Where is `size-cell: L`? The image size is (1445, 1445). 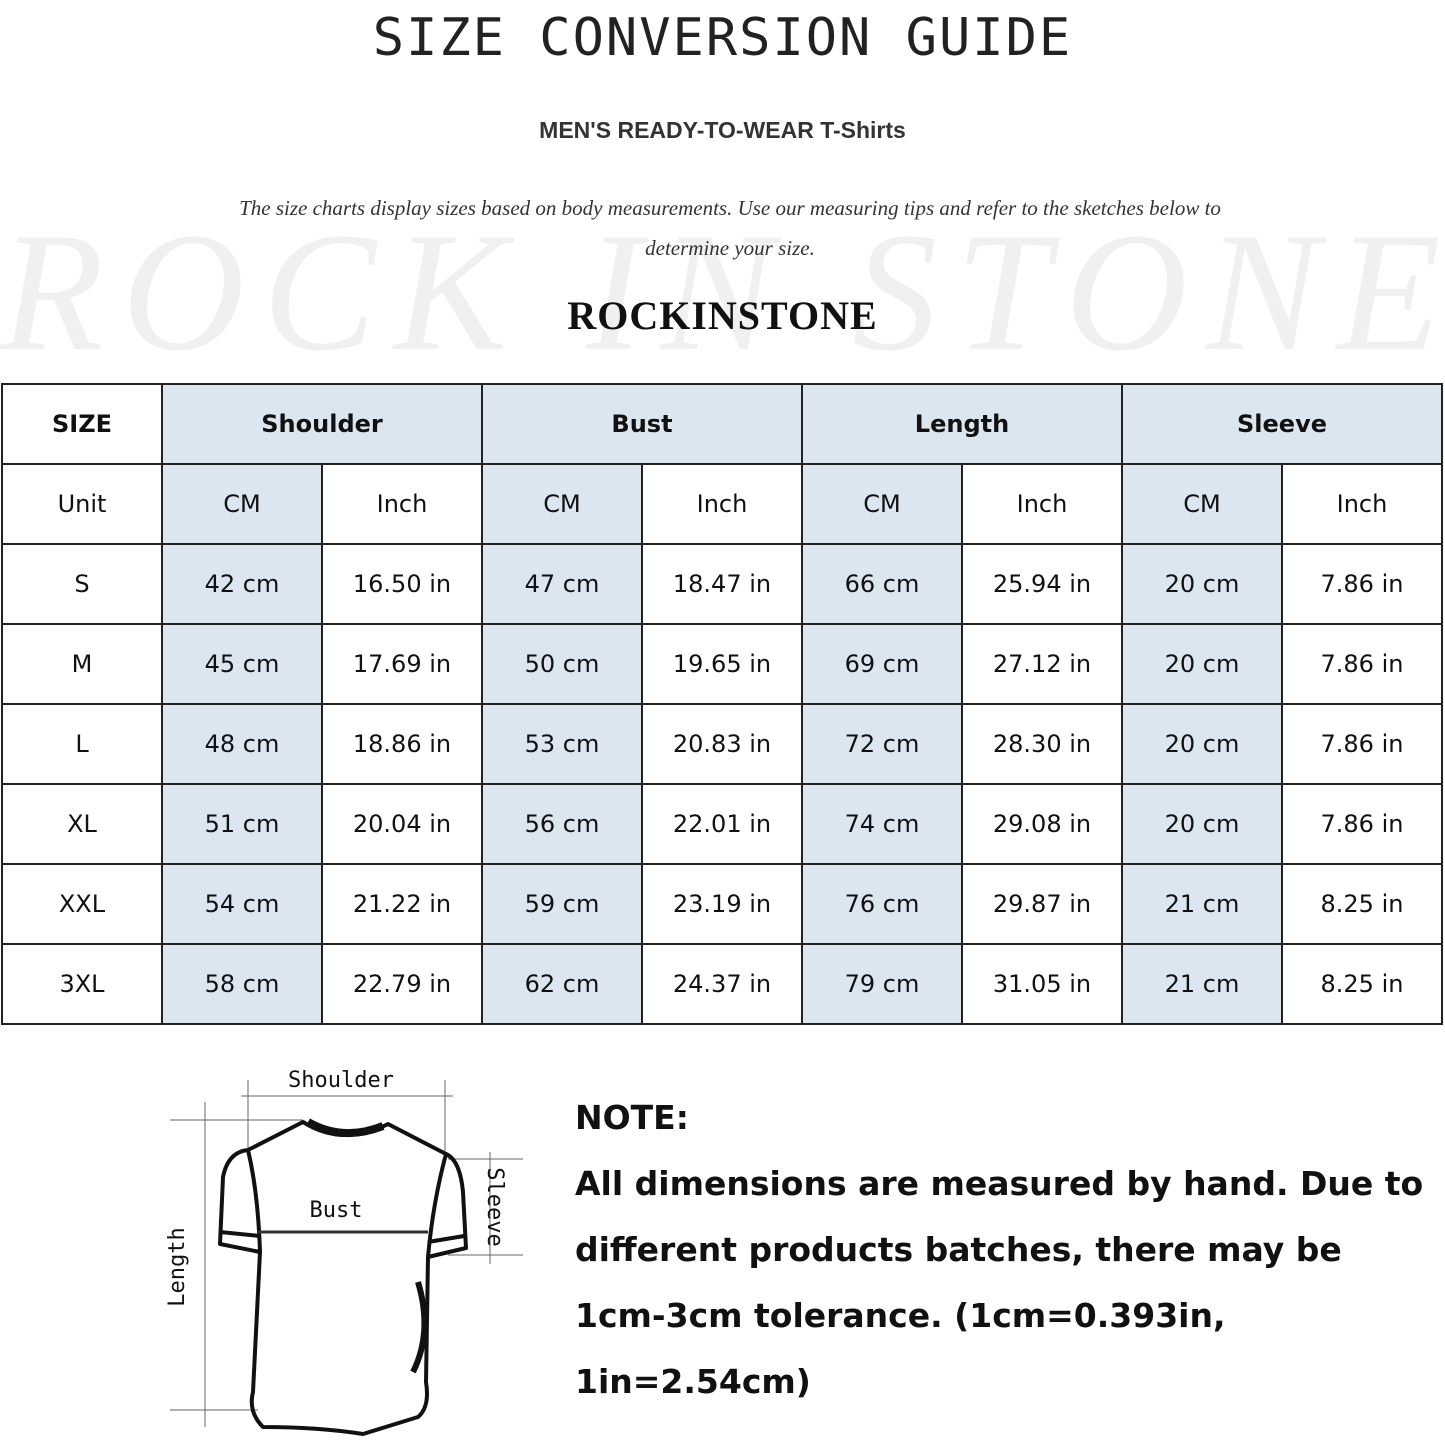
size-cell: L is located at coordinates (82, 744).